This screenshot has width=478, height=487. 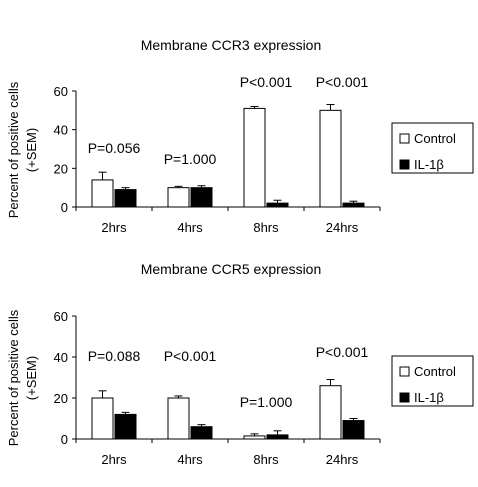 I want to click on legend-box, so click(x=432, y=148).